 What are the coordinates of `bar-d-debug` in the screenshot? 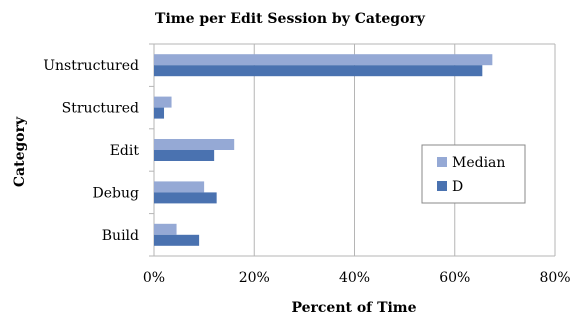 It's located at (185, 198).